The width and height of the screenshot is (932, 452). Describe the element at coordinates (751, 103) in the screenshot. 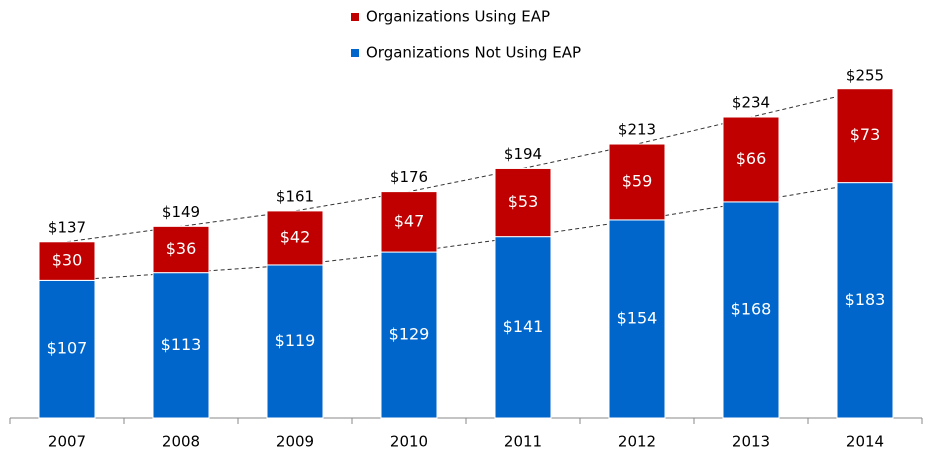

I see `total-label: $234` at that location.